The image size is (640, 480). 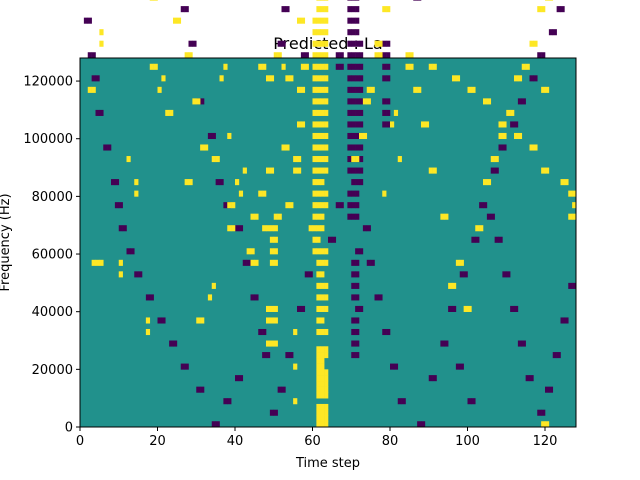 What do you see at coordinates (51, 255) in the screenshot?
I see `y-axis: 0 20000 40000 60000 80000 100000 120000` at bounding box center [51, 255].